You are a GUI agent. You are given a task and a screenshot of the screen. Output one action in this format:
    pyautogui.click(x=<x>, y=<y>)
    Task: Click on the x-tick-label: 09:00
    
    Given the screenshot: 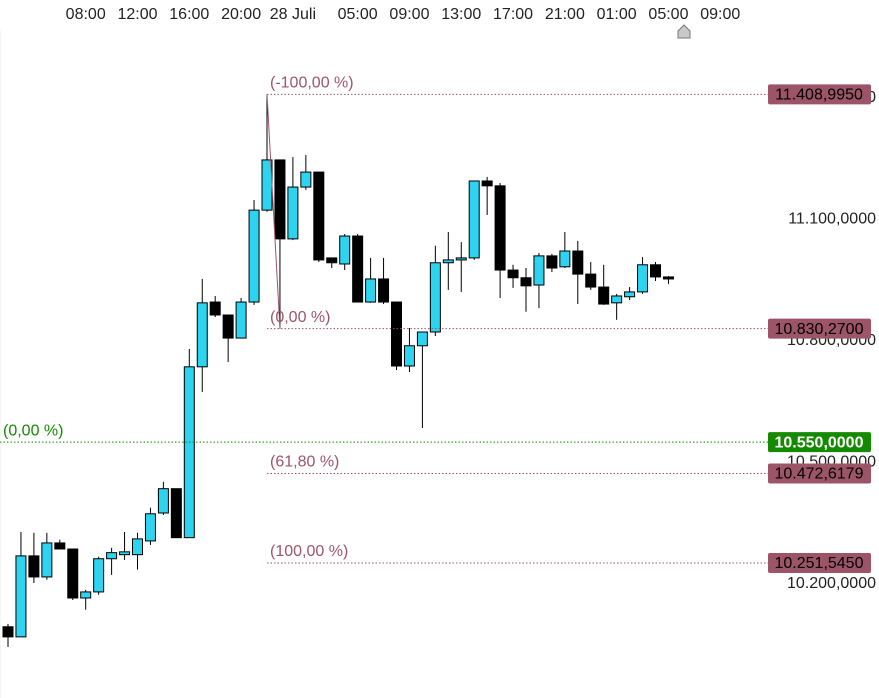 What is the action you would take?
    pyautogui.click(x=720, y=14)
    